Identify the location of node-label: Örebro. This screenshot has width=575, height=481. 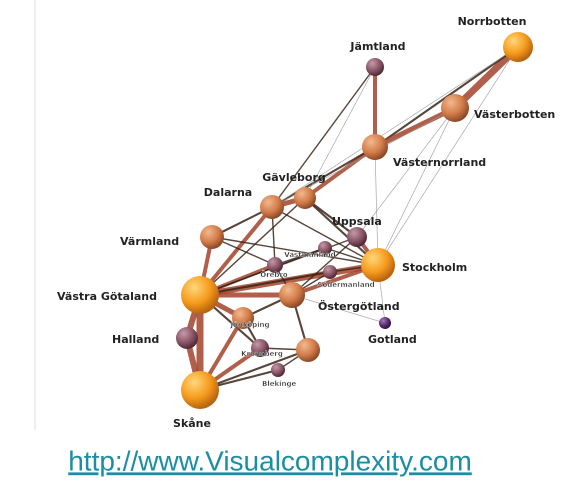
(274, 274).